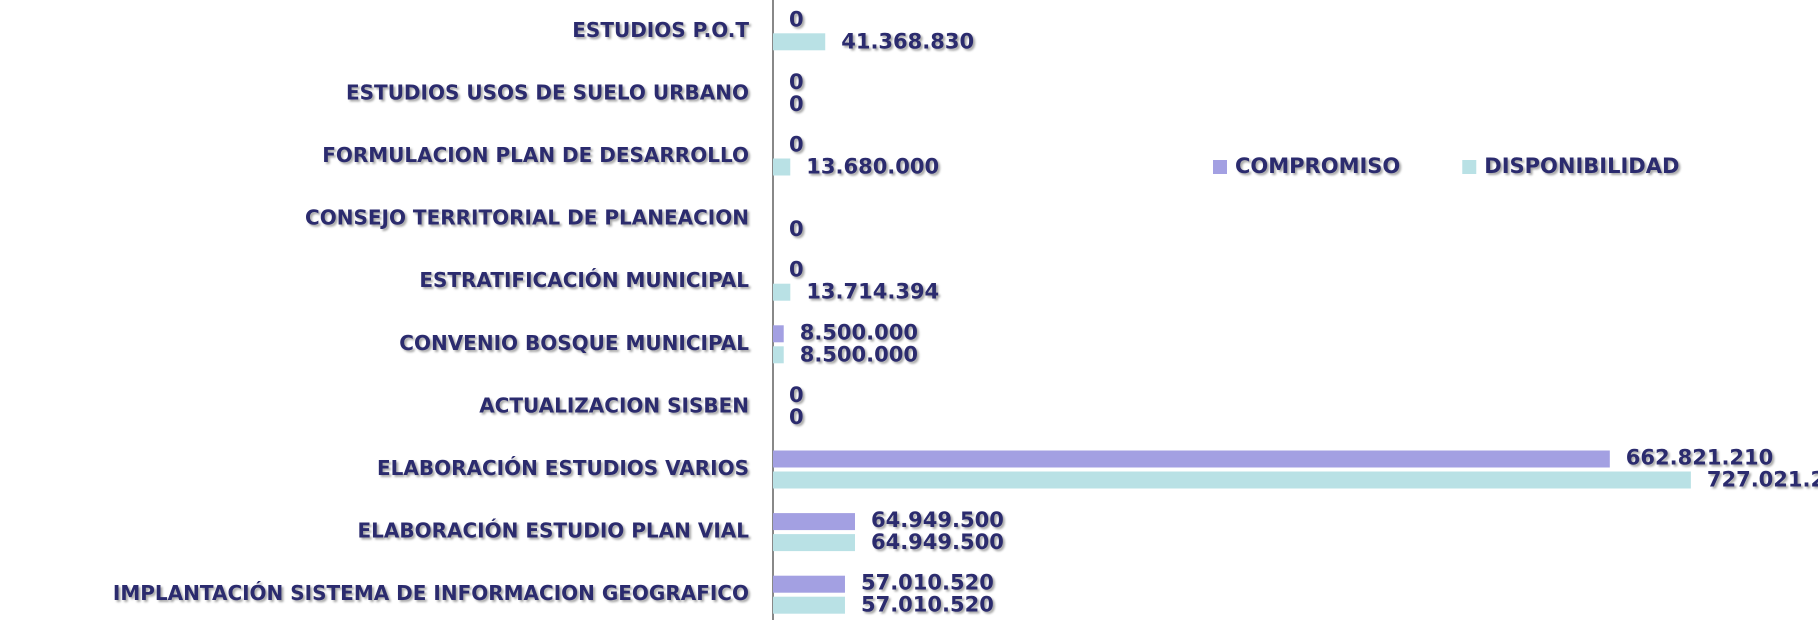  What do you see at coordinates (1581, 166) in the screenshot?
I see `legend-label: DISPONIBILIDAD` at bounding box center [1581, 166].